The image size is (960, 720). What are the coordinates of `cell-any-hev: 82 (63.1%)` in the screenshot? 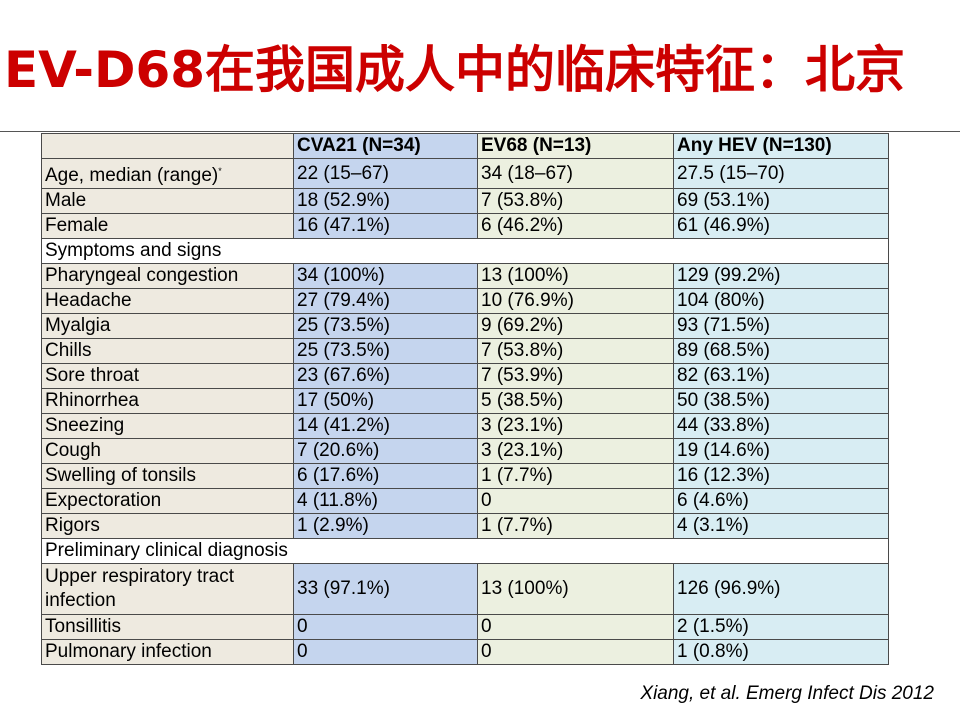 It's located at (781, 376).